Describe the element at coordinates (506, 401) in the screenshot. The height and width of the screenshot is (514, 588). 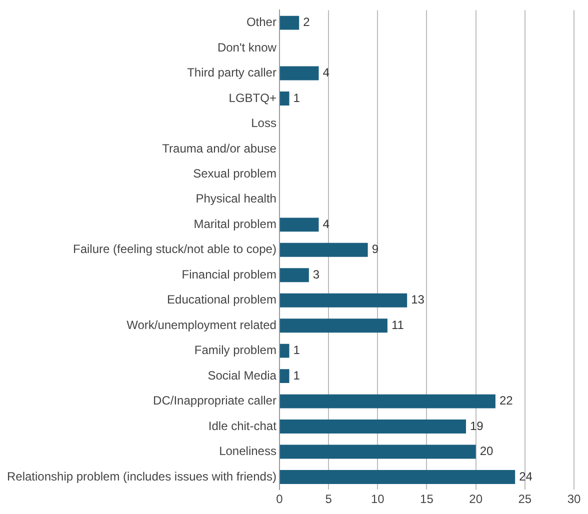
I see `data-label: 22` at that location.